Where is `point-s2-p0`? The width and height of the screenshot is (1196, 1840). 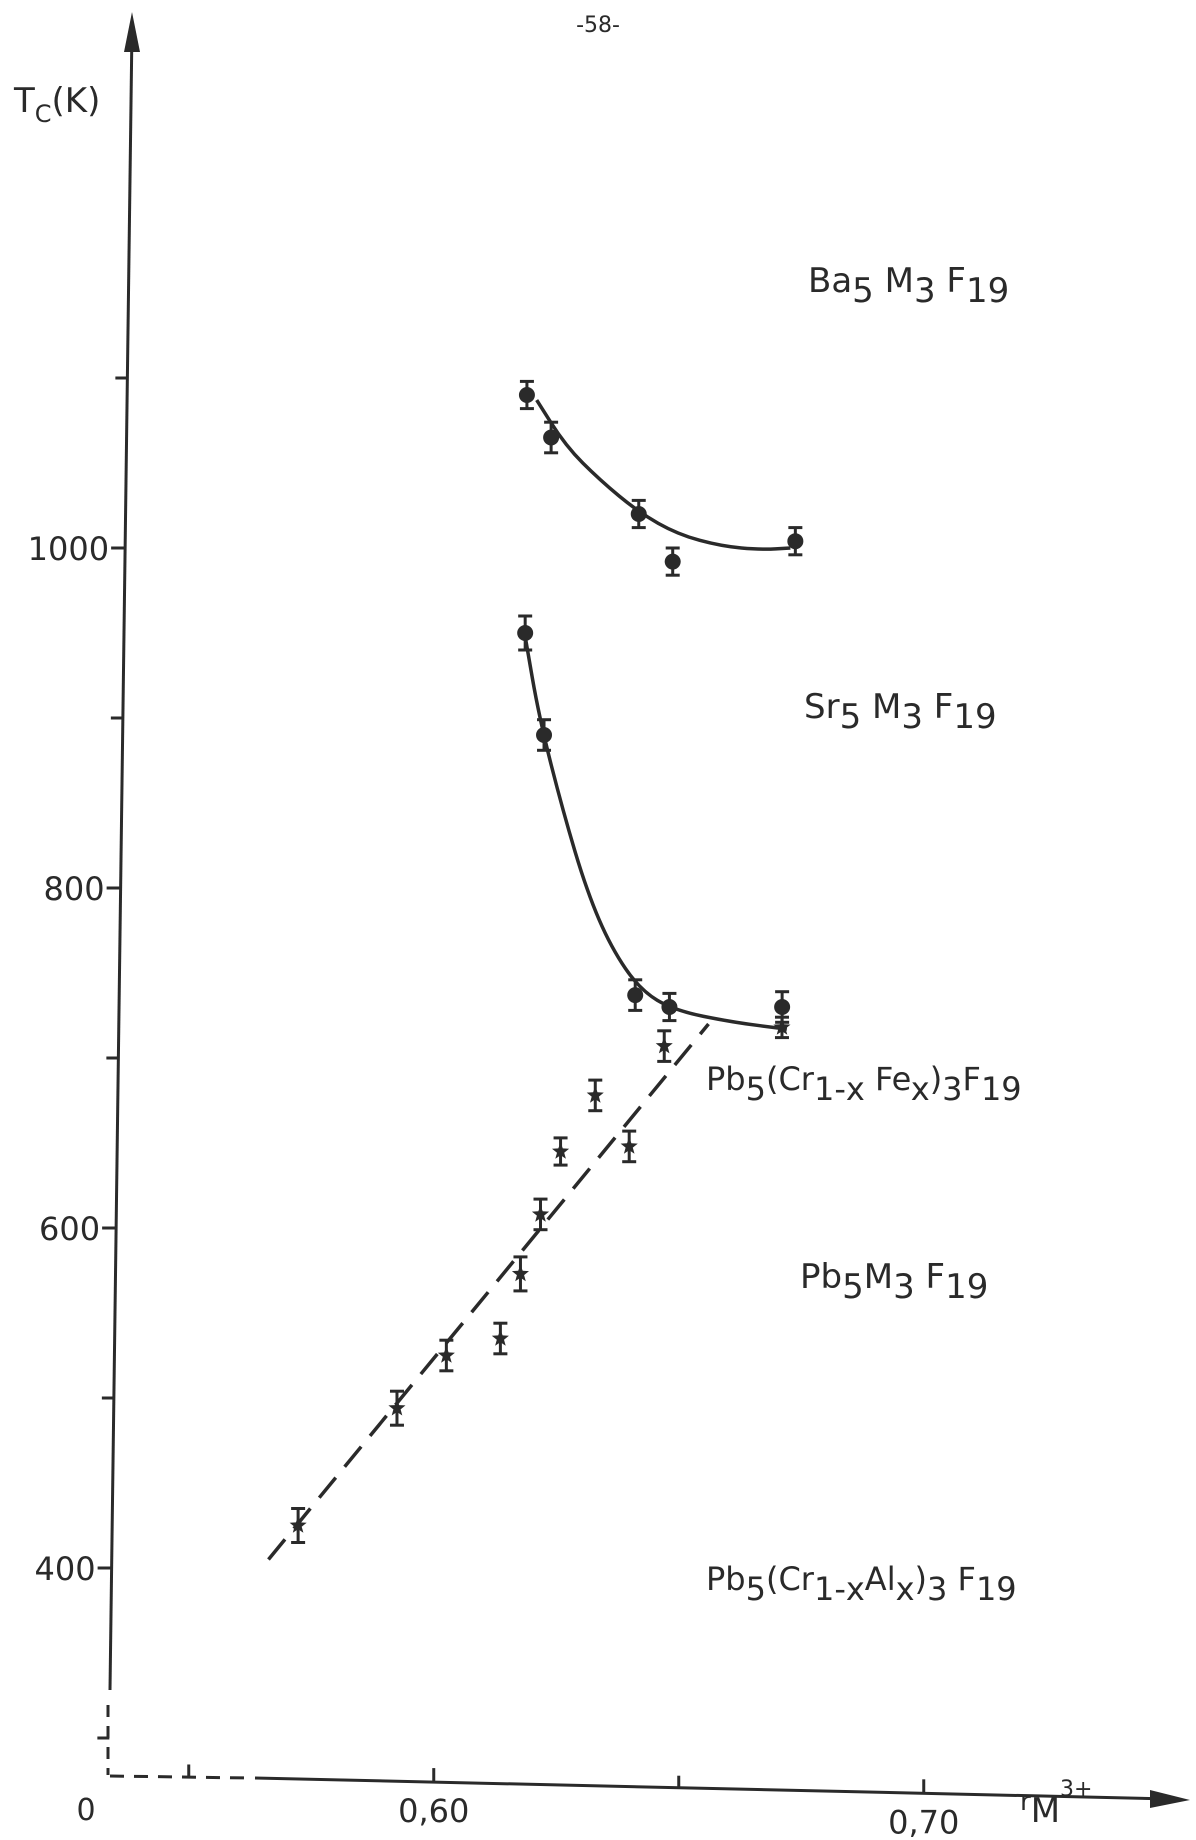 point-s2-p0 is located at coordinates (561, 1151).